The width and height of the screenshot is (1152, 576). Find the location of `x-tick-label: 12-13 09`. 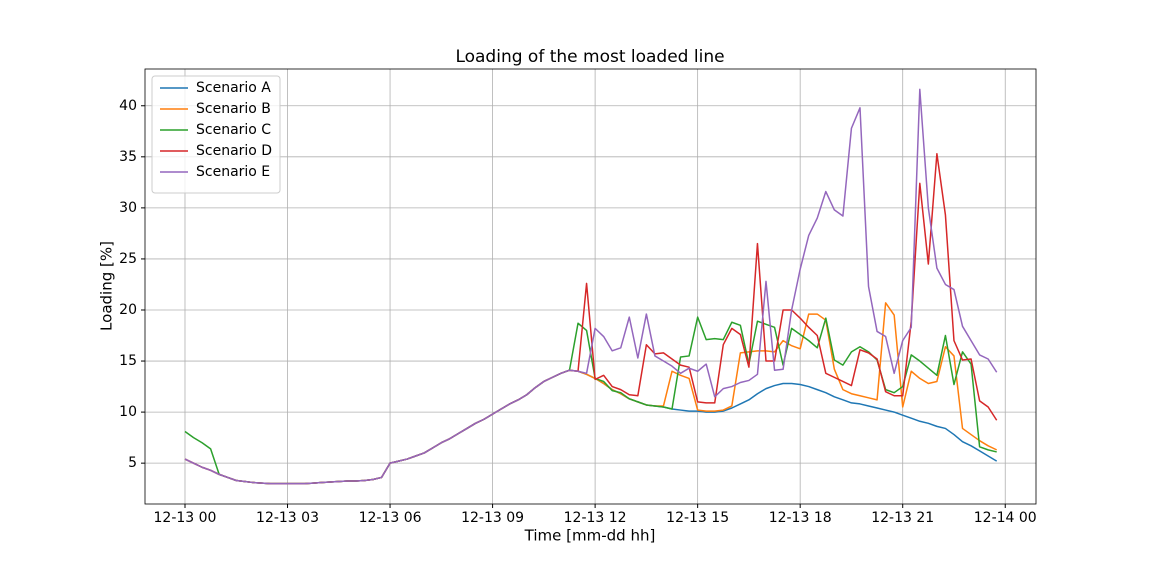

x-tick-label: 12-13 09 is located at coordinates (492, 518).